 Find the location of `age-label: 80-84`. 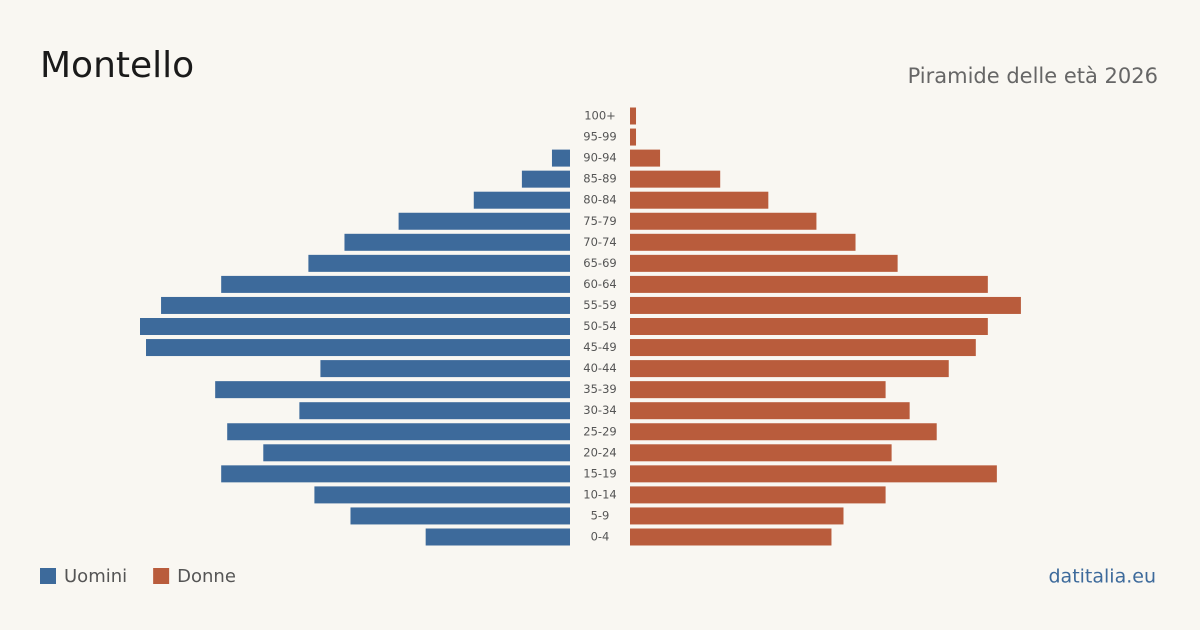

age-label: 80-84 is located at coordinates (599, 200).